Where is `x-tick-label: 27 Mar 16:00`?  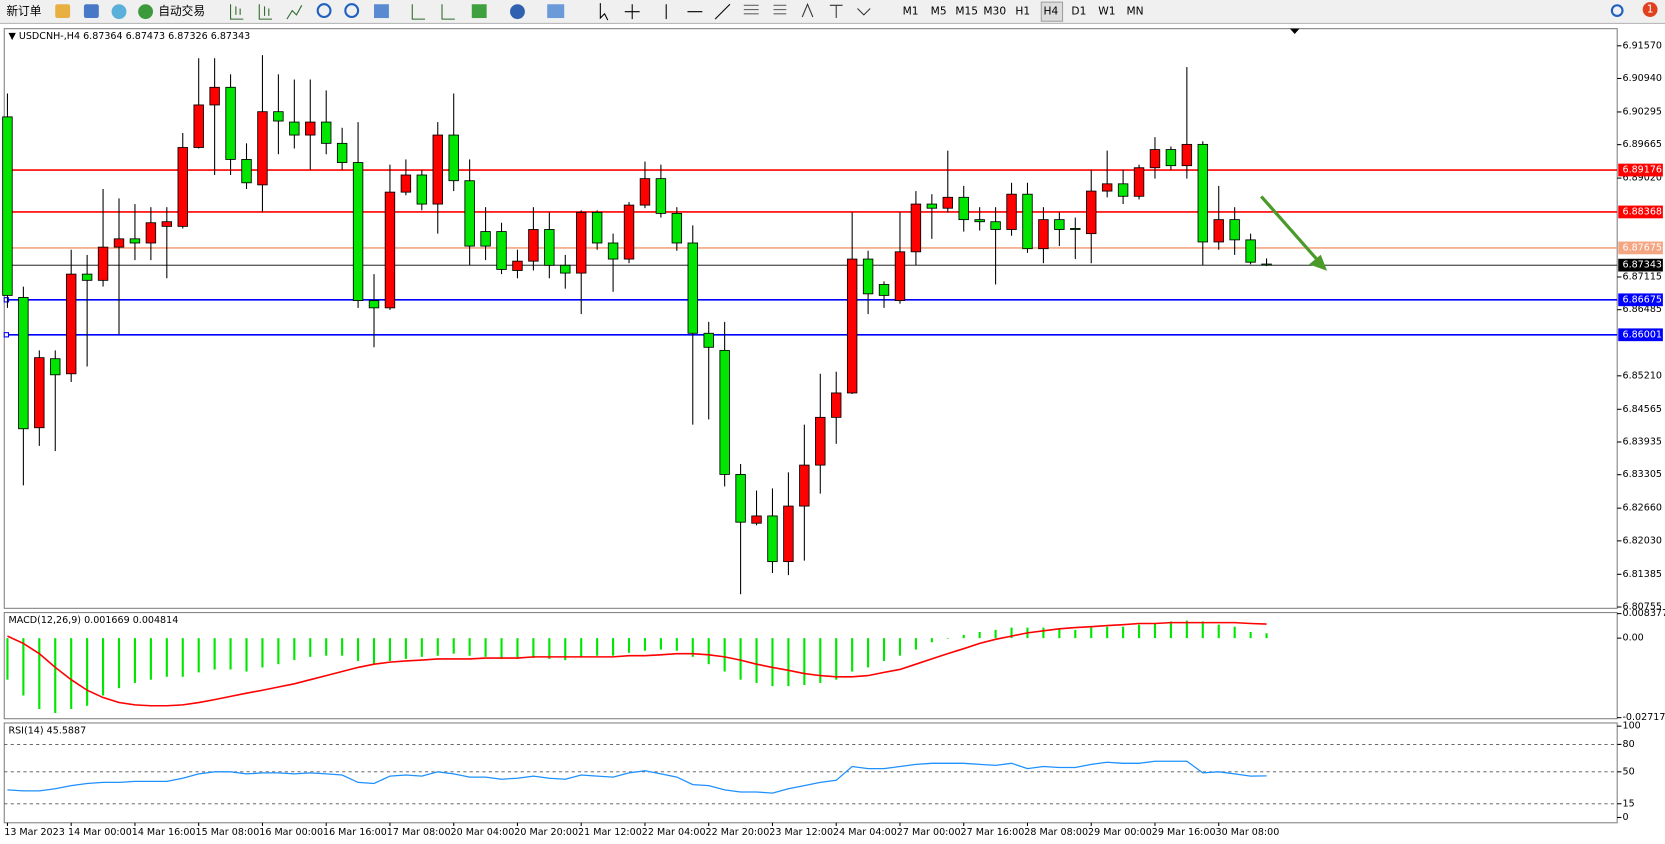 x-tick-label: 27 Mar 16:00 is located at coordinates (993, 832).